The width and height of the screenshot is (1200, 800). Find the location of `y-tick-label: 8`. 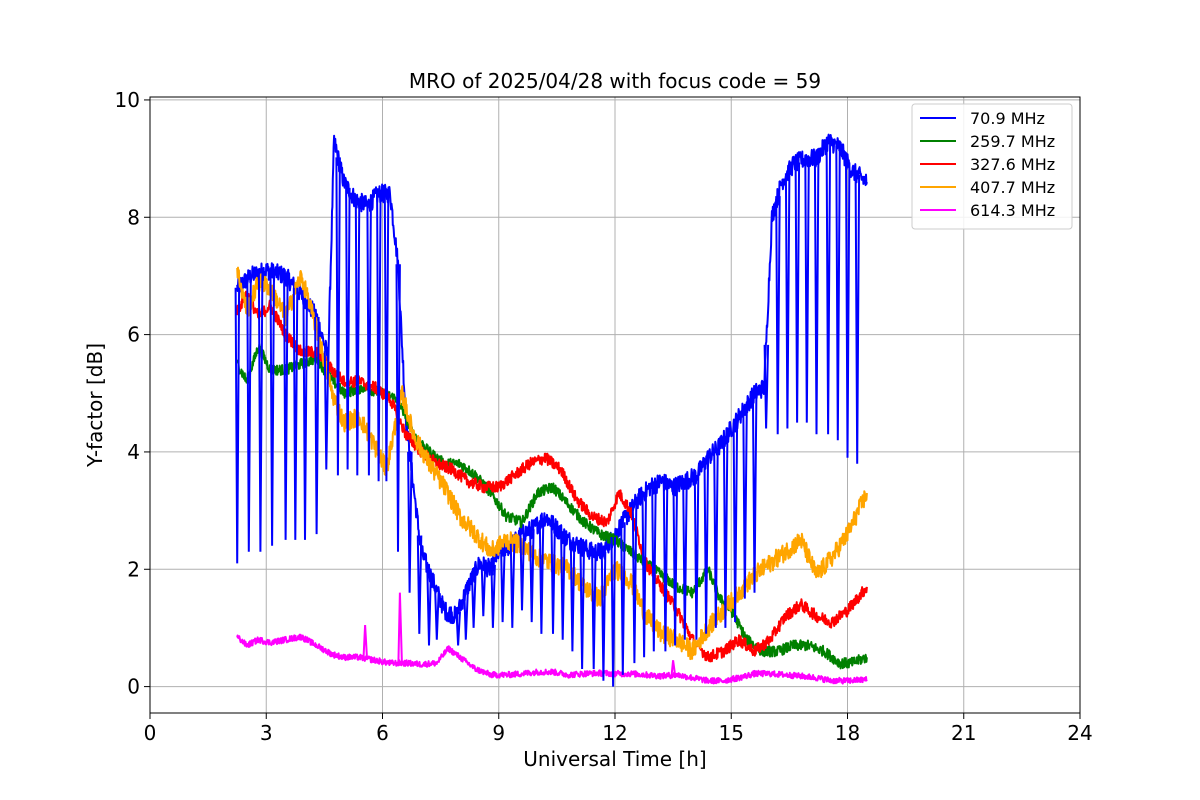

y-tick-label: 8 is located at coordinates (133, 217).